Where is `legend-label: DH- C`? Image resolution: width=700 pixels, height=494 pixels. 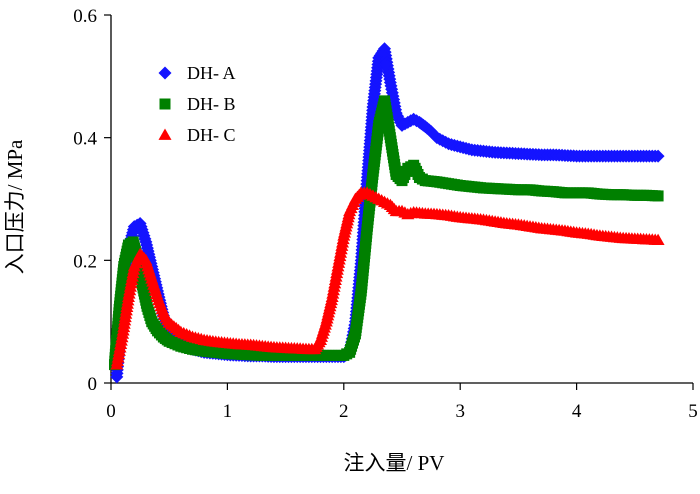
legend-label: DH- C is located at coordinates (211, 135).